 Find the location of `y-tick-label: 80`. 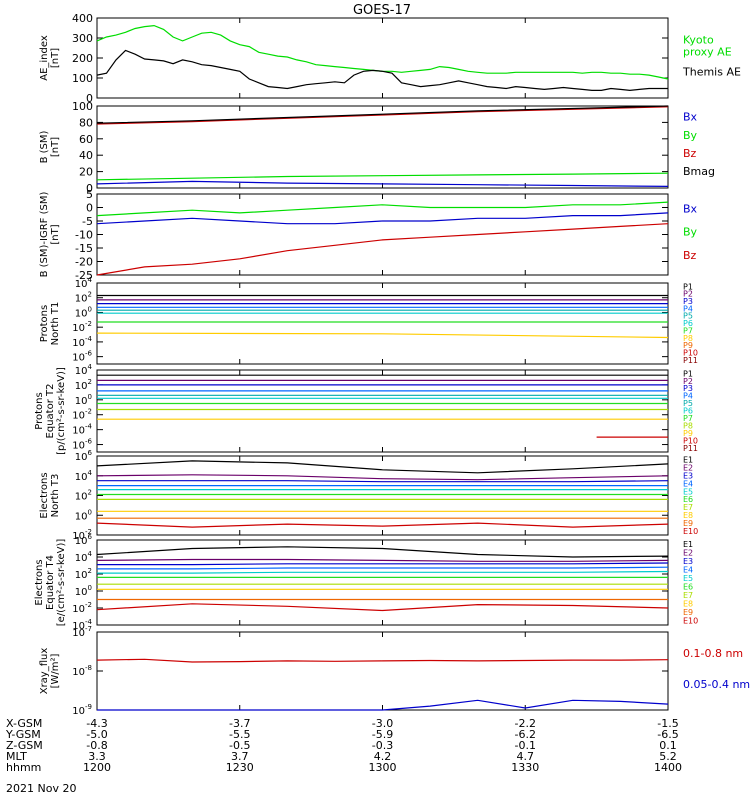

y-tick-label: 80 is located at coordinates (86, 122).